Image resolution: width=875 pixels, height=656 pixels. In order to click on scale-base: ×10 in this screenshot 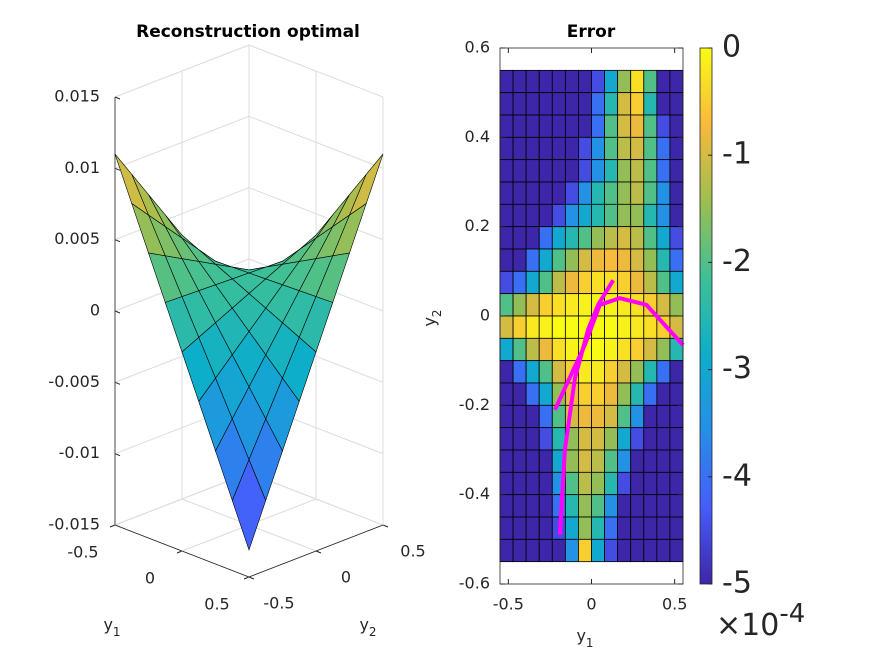, I will do `click(747, 625)`.